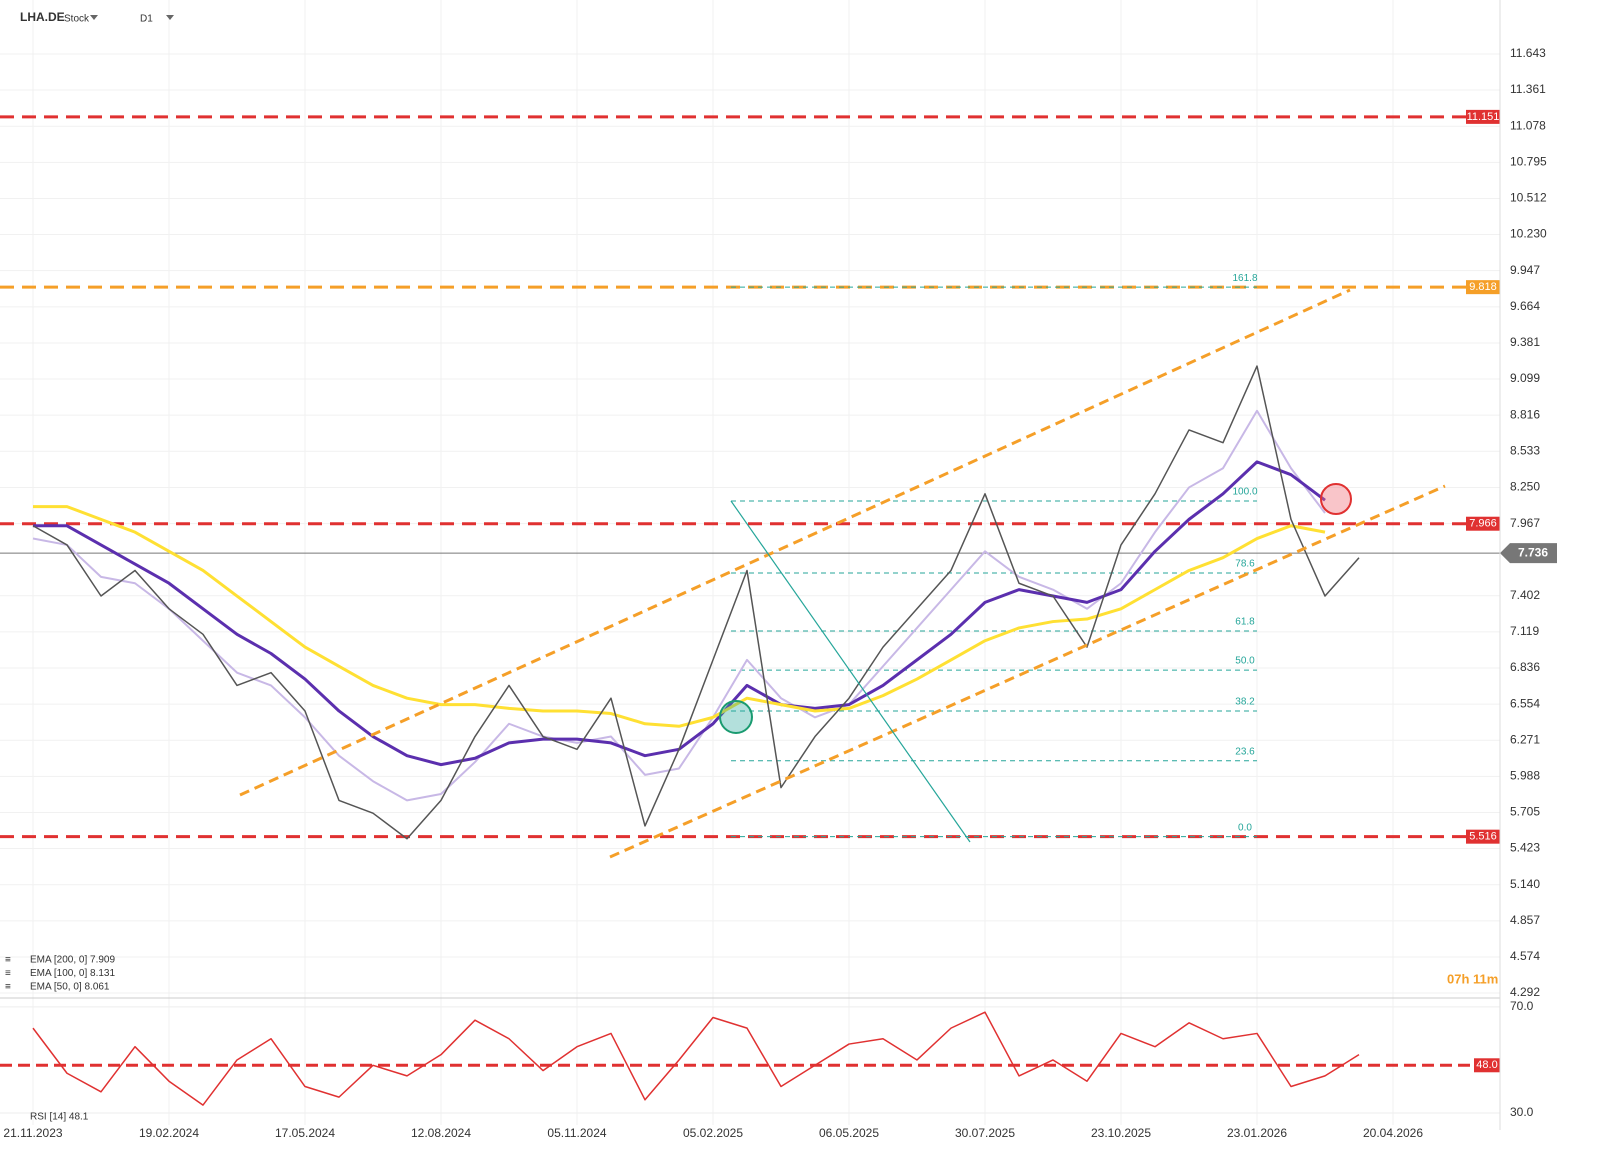 Image resolution: width=1599 pixels, height=1173 pixels. What do you see at coordinates (441, 1133) in the screenshot?
I see `x-tick-label: 12.08.2024` at bounding box center [441, 1133].